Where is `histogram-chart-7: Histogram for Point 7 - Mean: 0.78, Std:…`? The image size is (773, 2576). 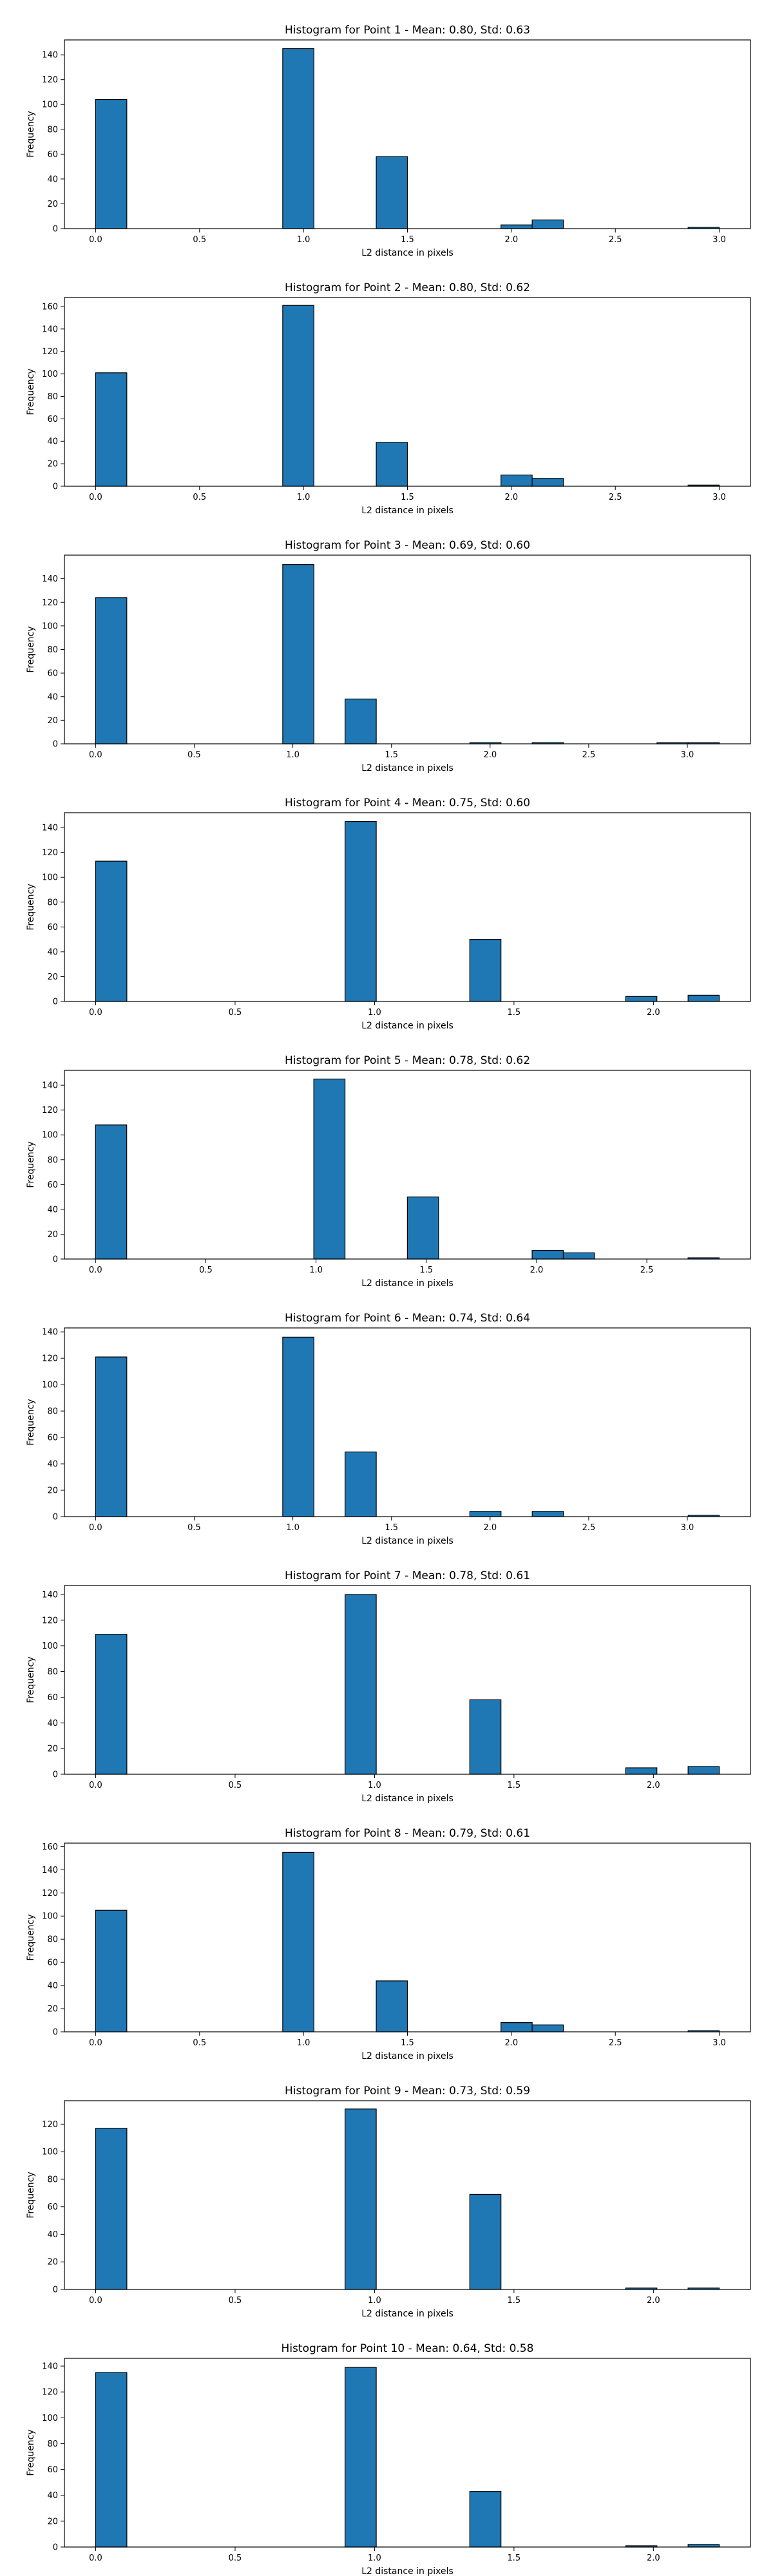
histogram-chart-7: Histogram for Point 7 - Mean: 0.78, Std:… is located at coordinates (388, 1686).